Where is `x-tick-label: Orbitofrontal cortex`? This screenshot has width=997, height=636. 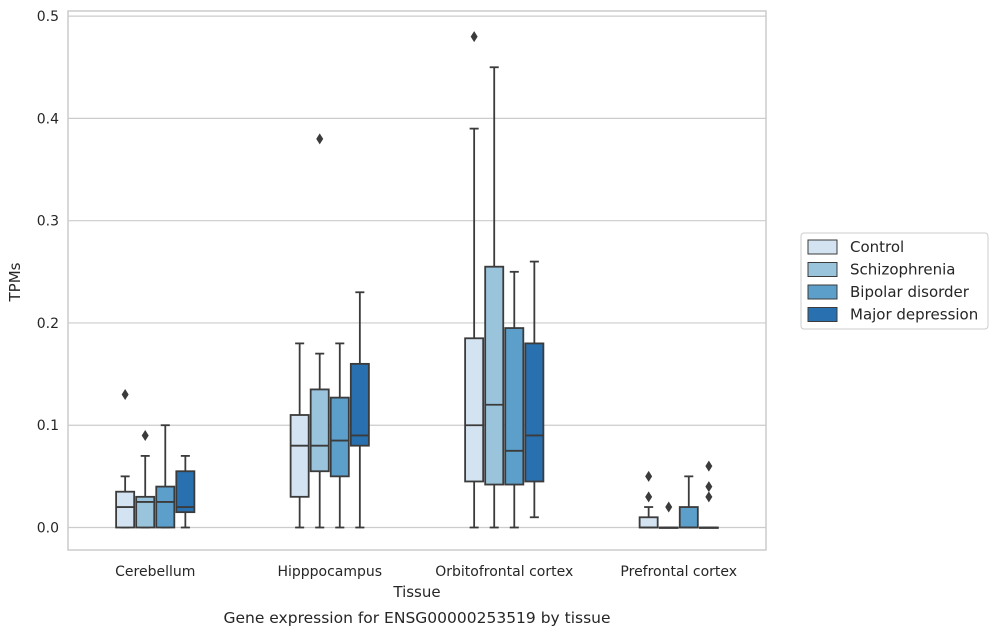 x-tick-label: Orbitofrontal cortex is located at coordinates (504, 572).